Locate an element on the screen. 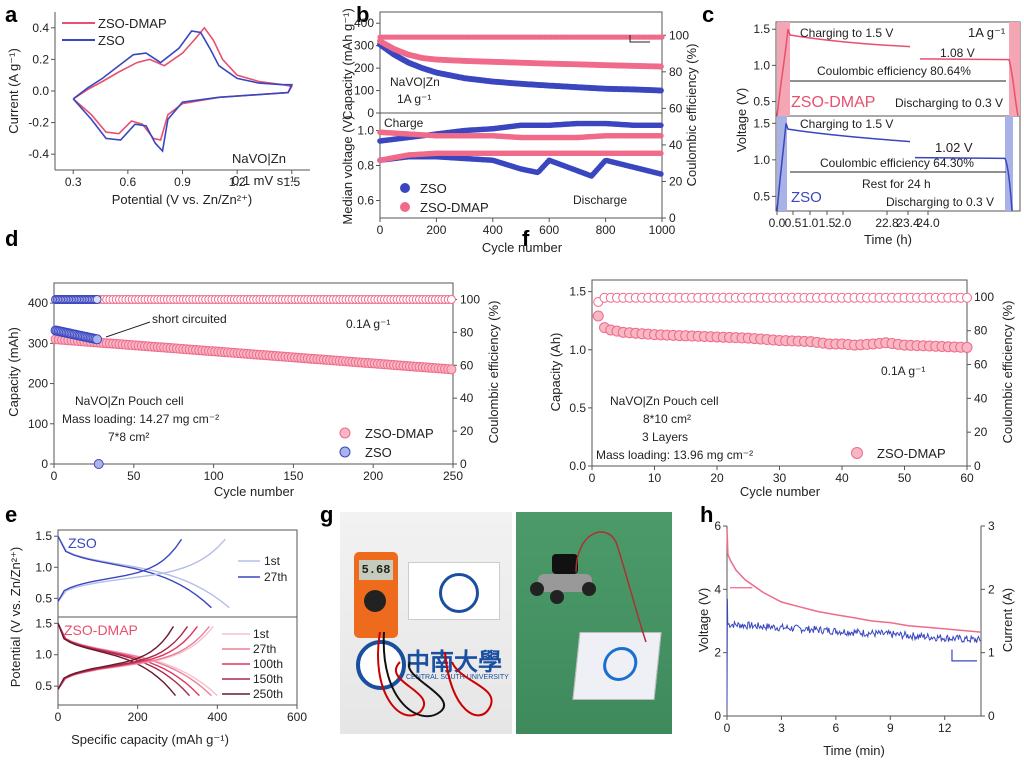 The height and width of the screenshot is (766, 1024). multimeter-dial is located at coordinates (375, 601).